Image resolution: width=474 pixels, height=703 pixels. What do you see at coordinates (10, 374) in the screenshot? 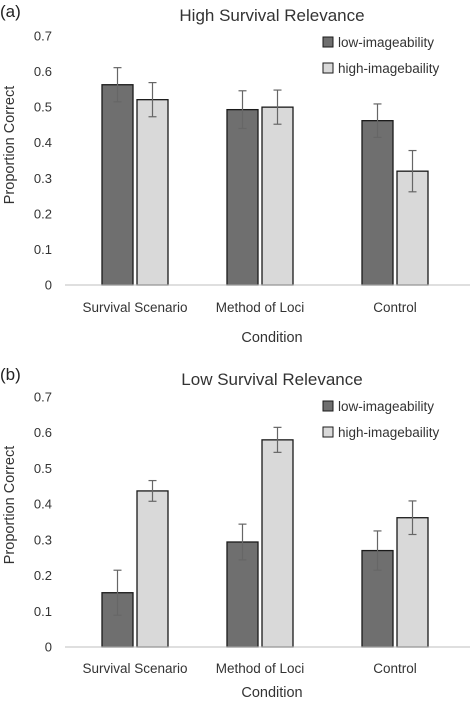
I see `panel-label: (b)` at bounding box center [10, 374].